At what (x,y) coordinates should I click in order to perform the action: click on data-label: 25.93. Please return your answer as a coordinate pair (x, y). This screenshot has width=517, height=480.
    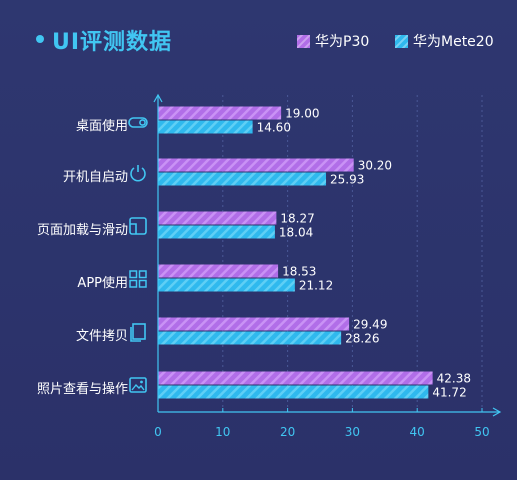
    Looking at the image, I should click on (347, 180).